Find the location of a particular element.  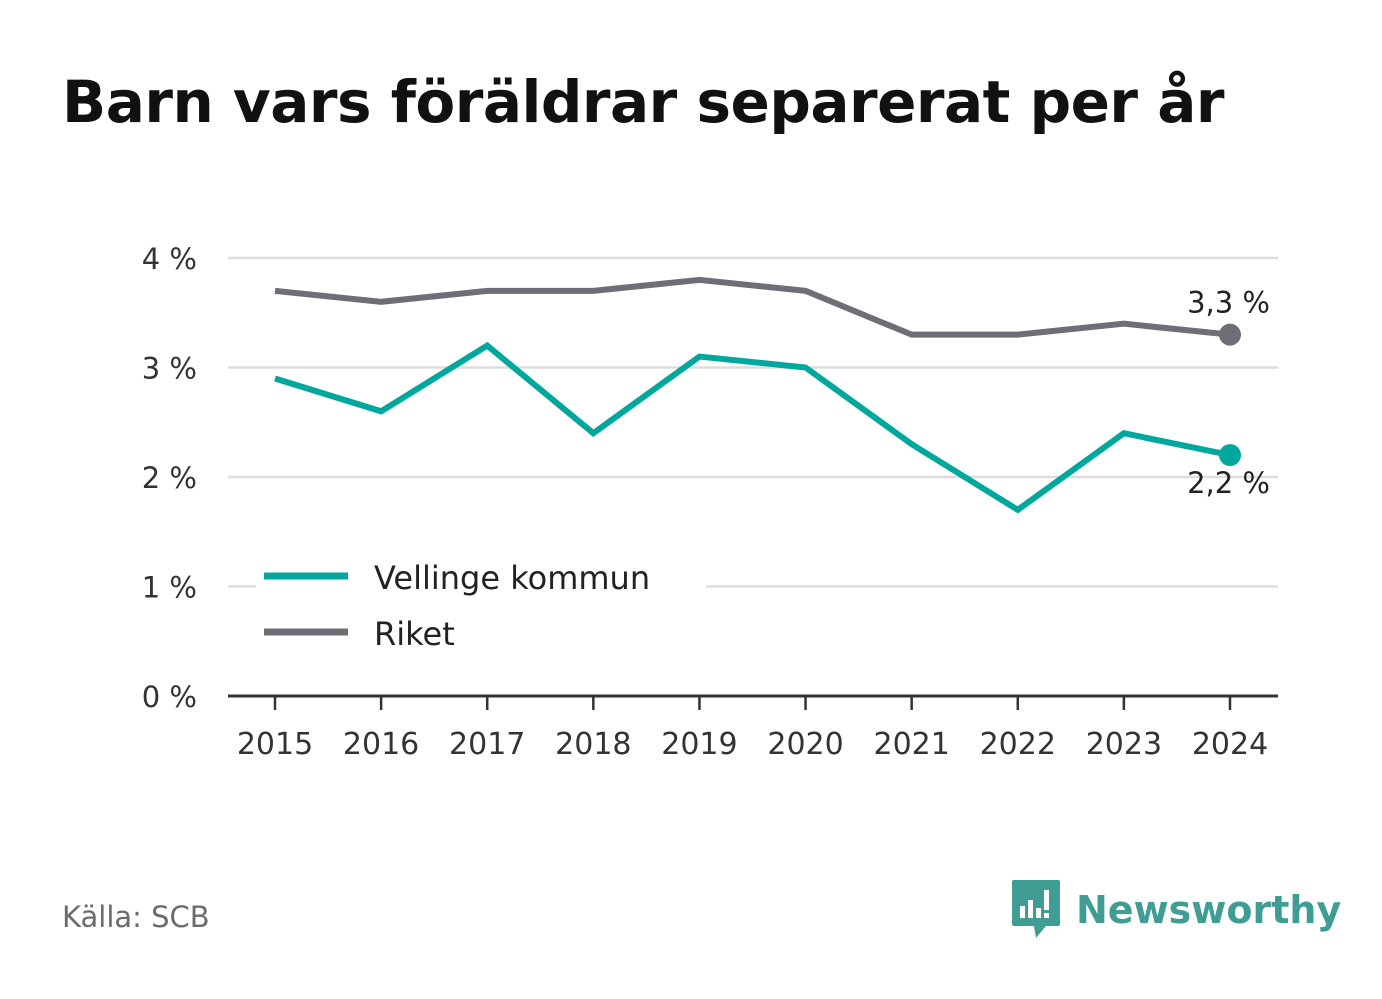

chart-title: Barn vars föräldrar separerat per år is located at coordinates (643, 102).